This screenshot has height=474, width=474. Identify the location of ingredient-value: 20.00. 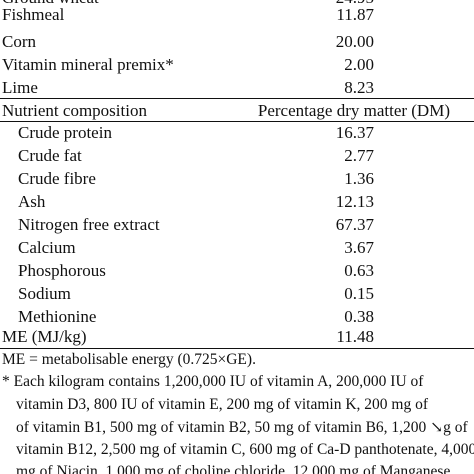
(354, 41).